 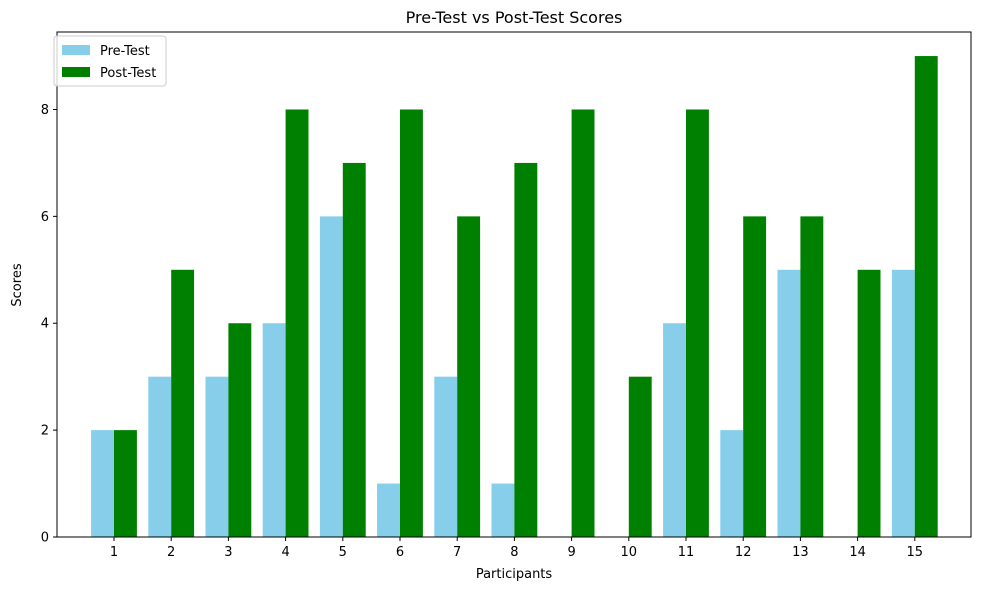 What do you see at coordinates (285, 552) in the screenshot?
I see `x-tick-label: 4` at bounding box center [285, 552].